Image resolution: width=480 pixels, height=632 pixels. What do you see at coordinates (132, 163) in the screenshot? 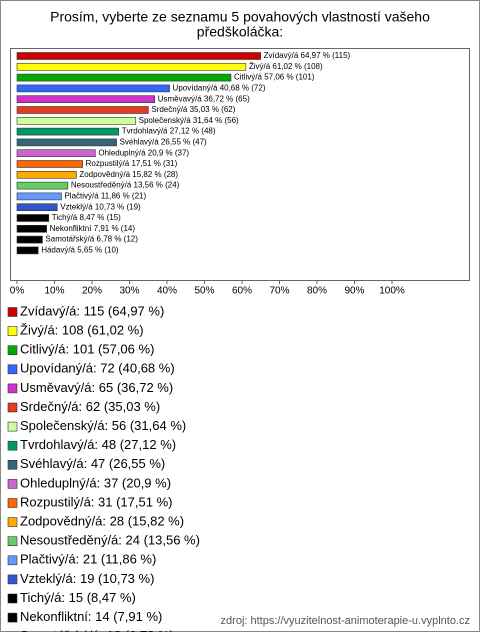
I see `bar-label: Rozpustilý/á 17,51 % (31)` at bounding box center [132, 163].